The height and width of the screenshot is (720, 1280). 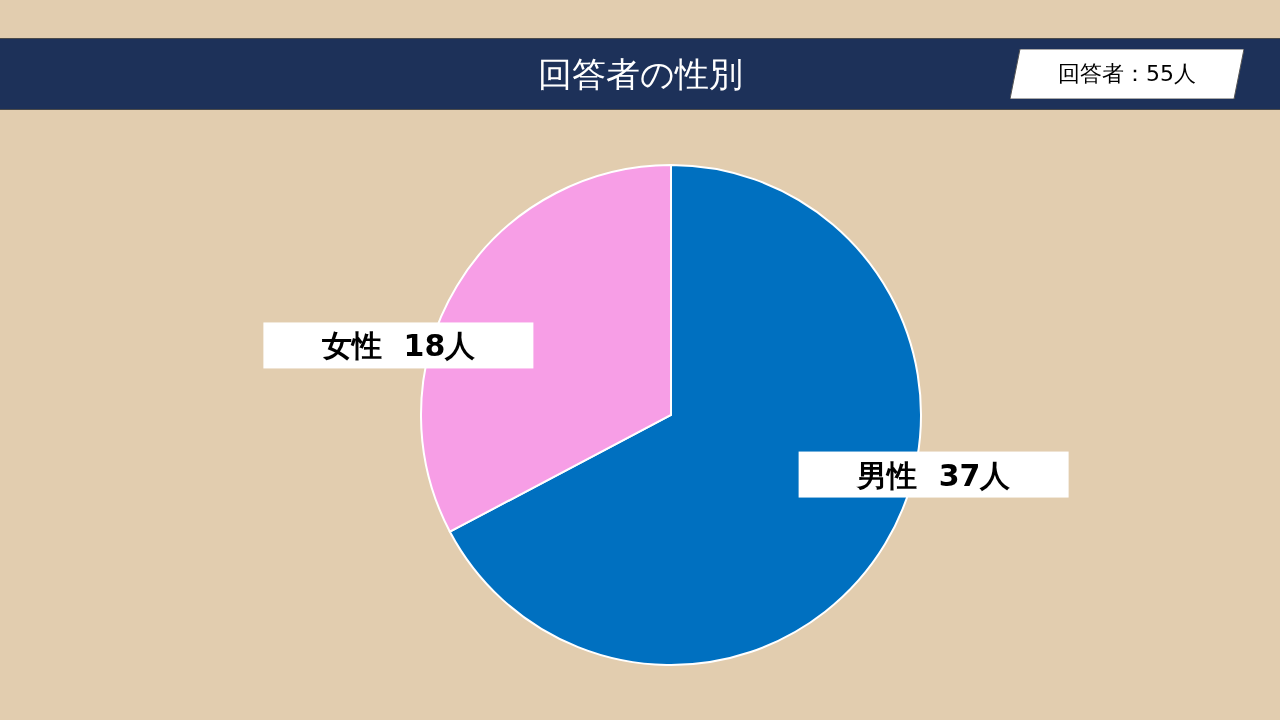 What do you see at coordinates (351, 345) in the screenshot?
I see `slice-label: 女性` at bounding box center [351, 345].